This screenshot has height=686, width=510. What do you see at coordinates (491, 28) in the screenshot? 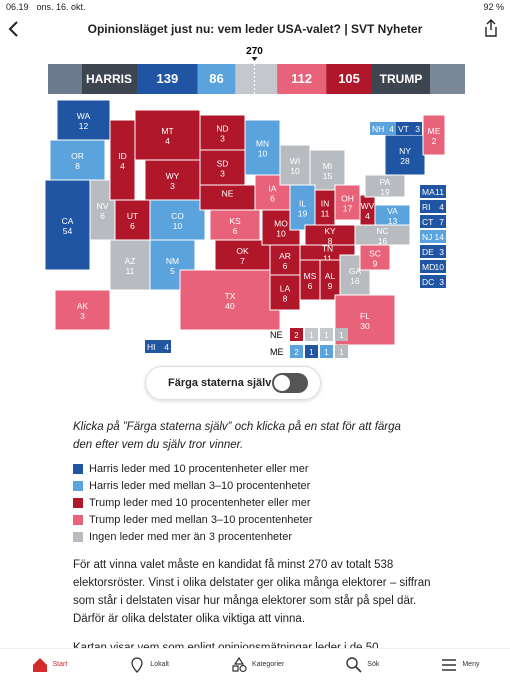
I see `share-button` at bounding box center [491, 28].